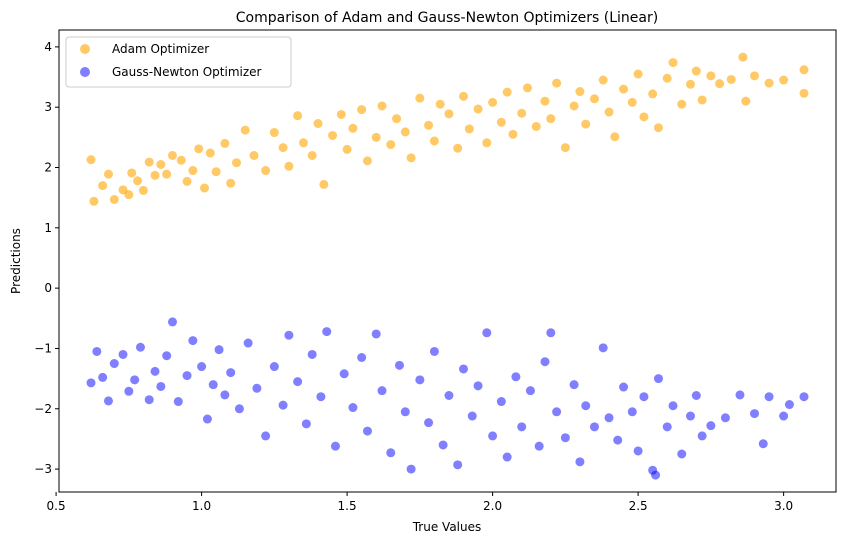 The image size is (844, 545). What do you see at coordinates (420, 502) in the screenshot?
I see `x-axis: 0.5 1.0 1.5 2.0 2.5 3.0` at bounding box center [420, 502].